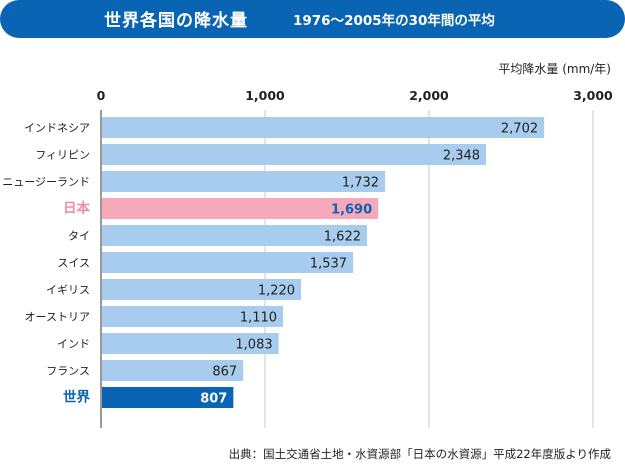  I want to click on category-label: タイ, so click(79, 236).